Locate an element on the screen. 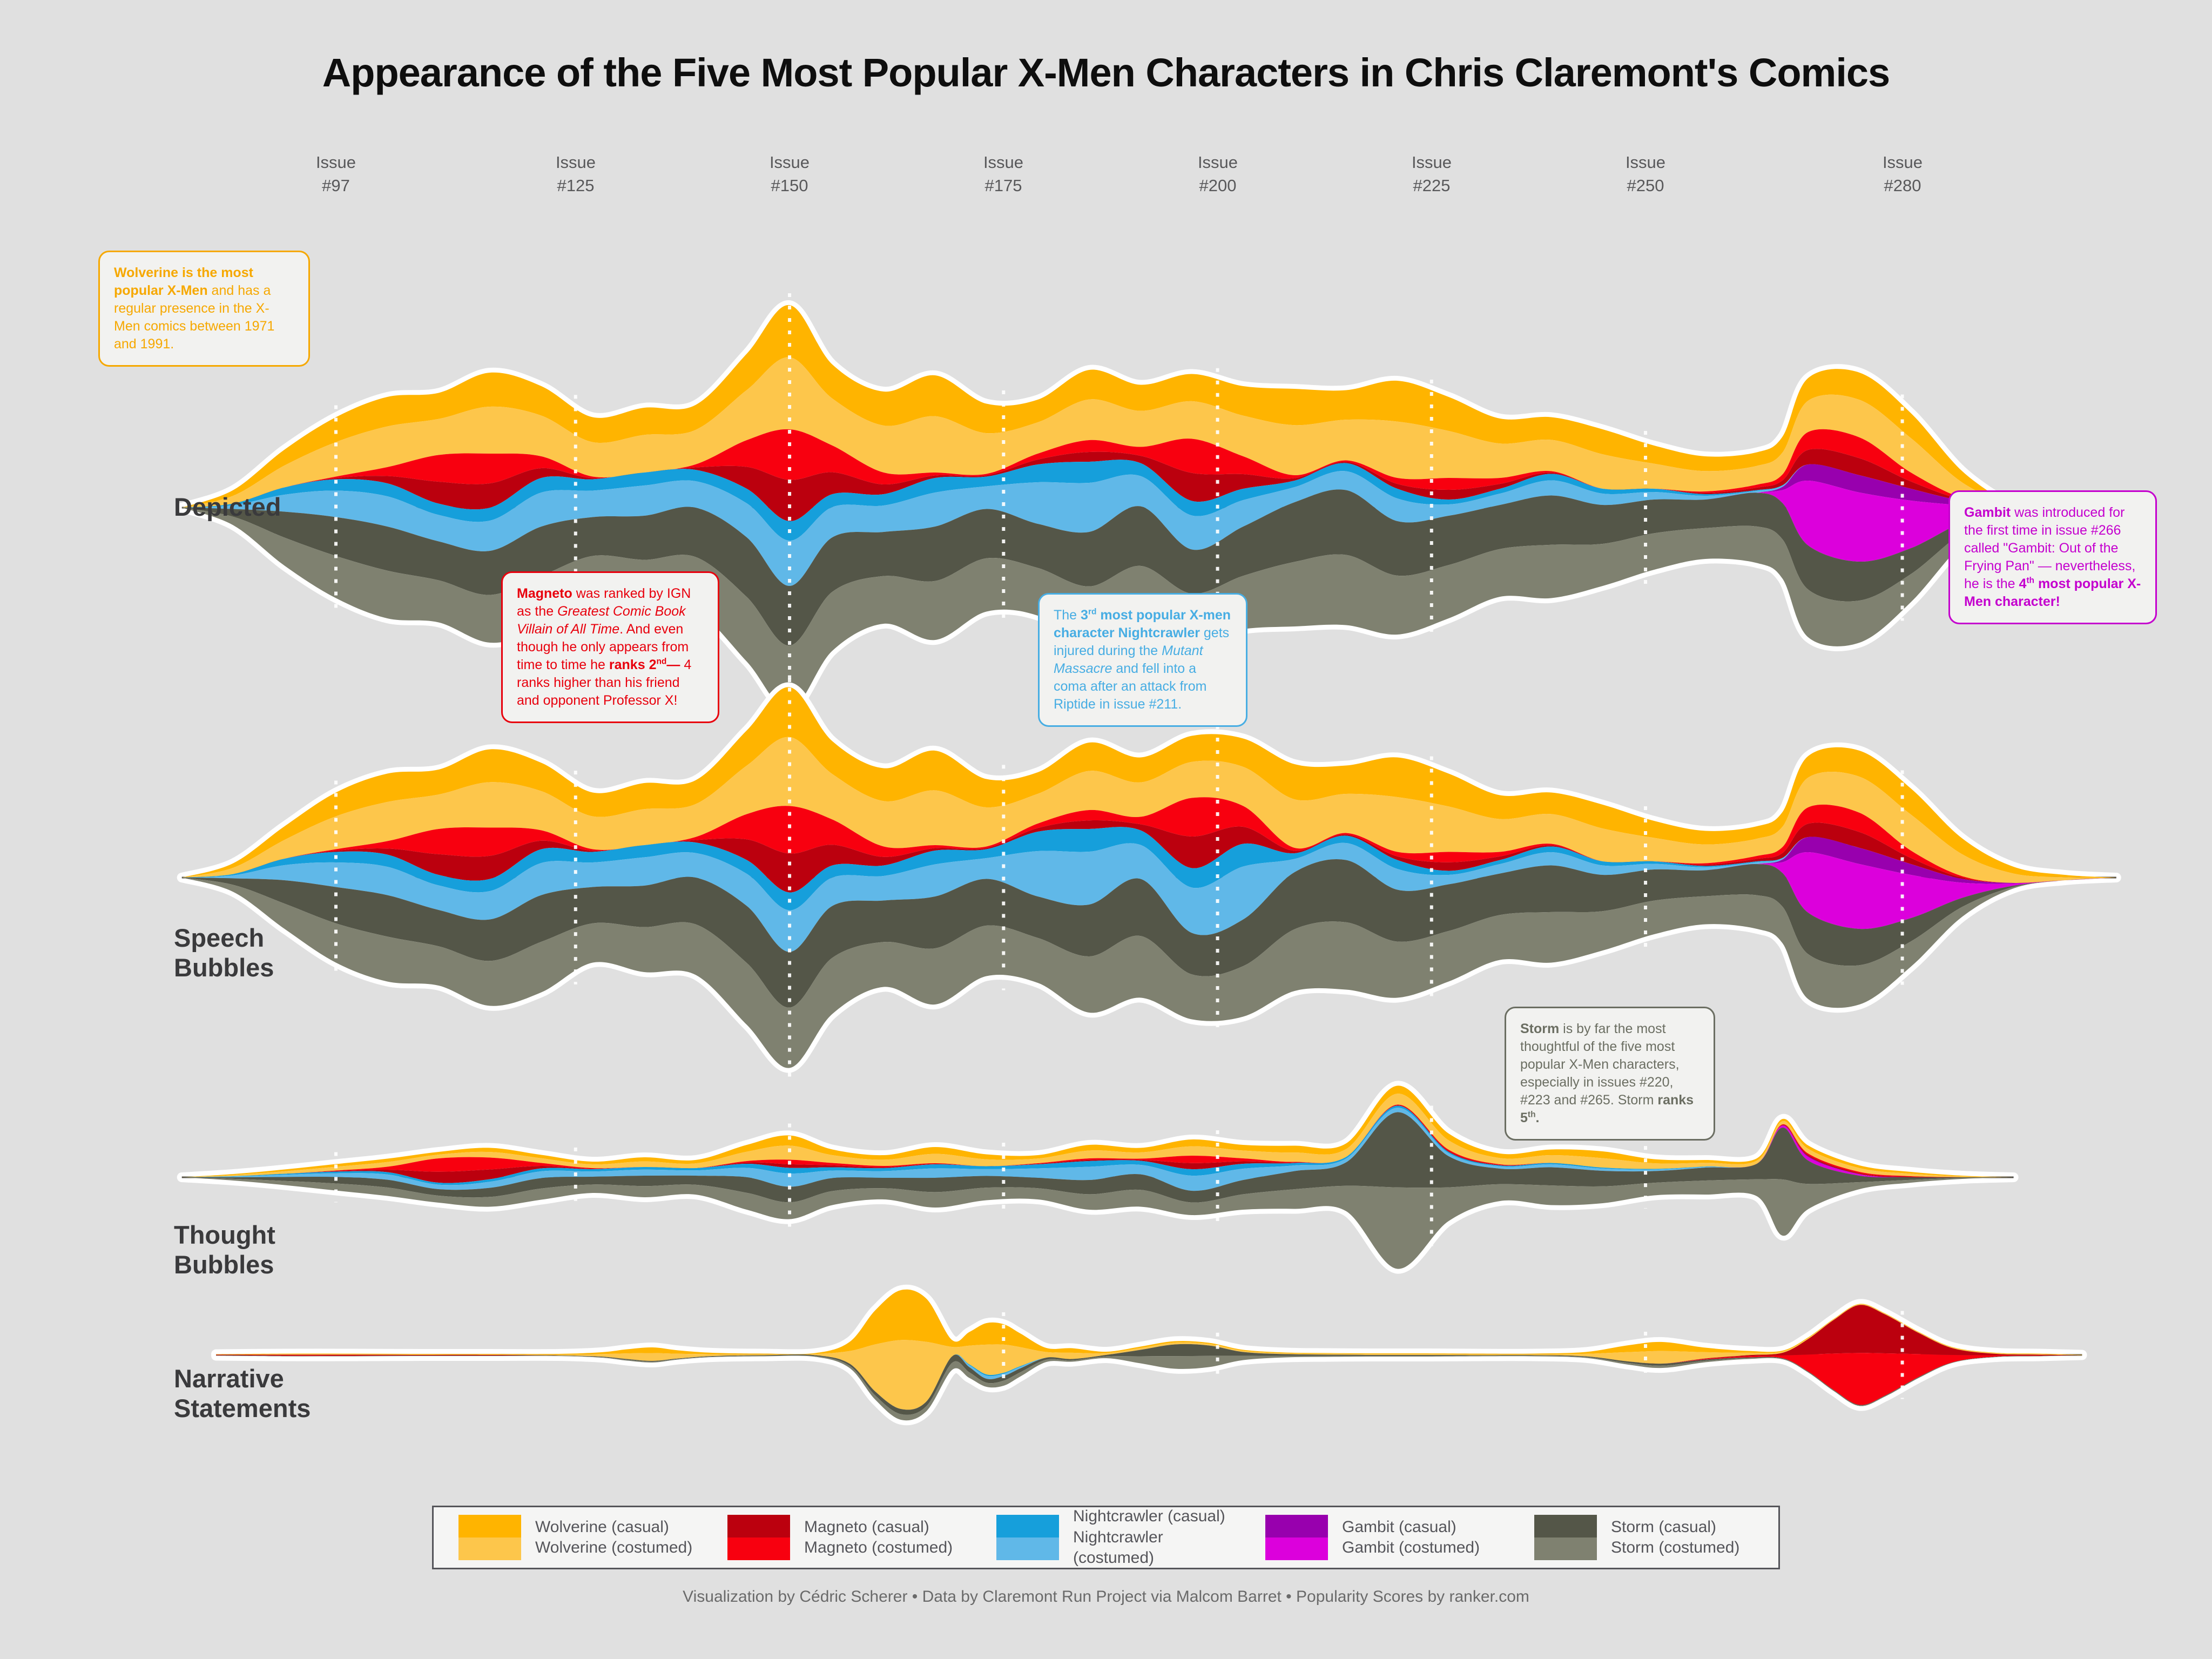 Image resolution: width=2212 pixels, height=1659 pixels. x-axis-tick-175: Issue #175 is located at coordinates (1003, 174).